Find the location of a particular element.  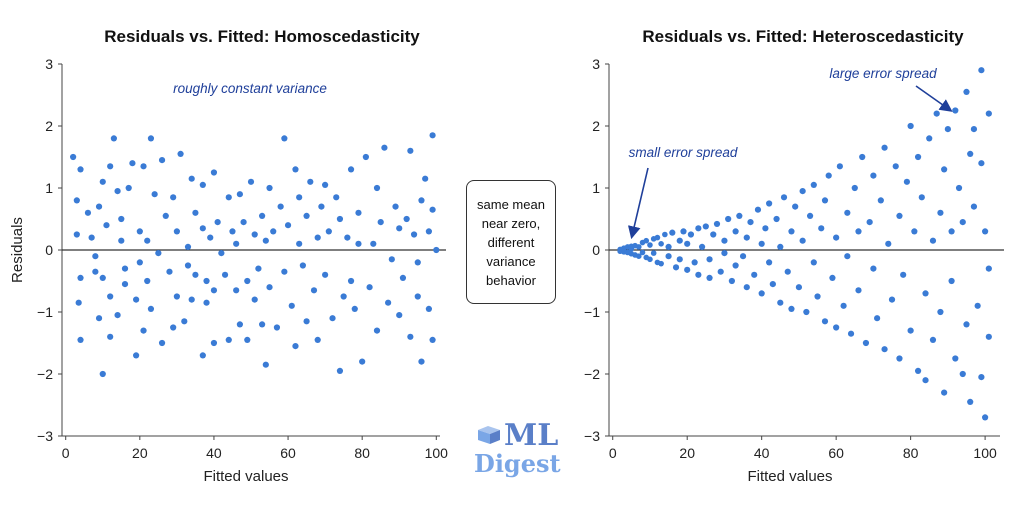

left-x-ticks: 0 20 40 60 80 100 is located at coordinates (255, 448).